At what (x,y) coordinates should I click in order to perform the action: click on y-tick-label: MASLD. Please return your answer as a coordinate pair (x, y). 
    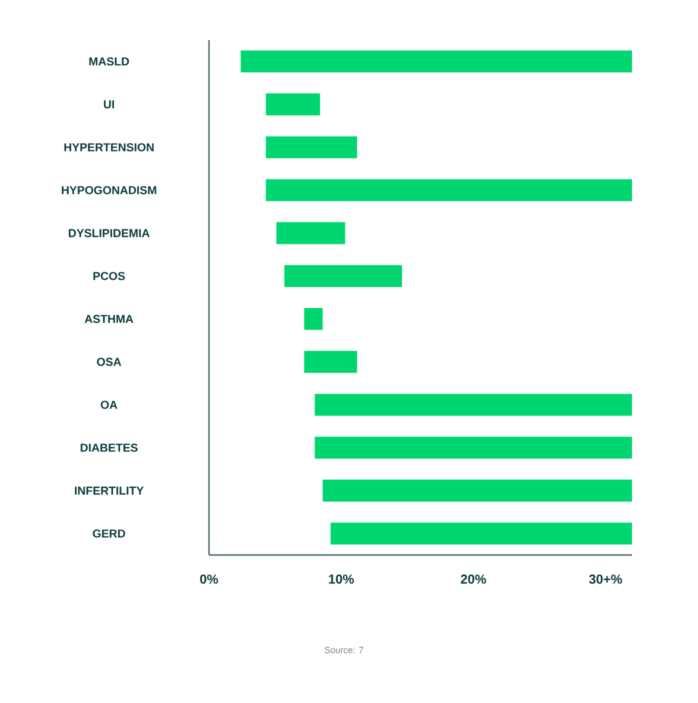
    Looking at the image, I should click on (109, 61).